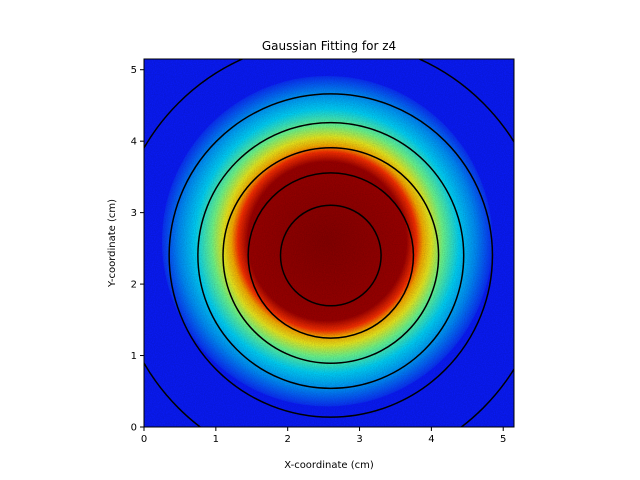 This screenshot has width=640, height=480. Describe the element at coordinates (134, 70) in the screenshot. I see `y-tick-label: 5` at that location.